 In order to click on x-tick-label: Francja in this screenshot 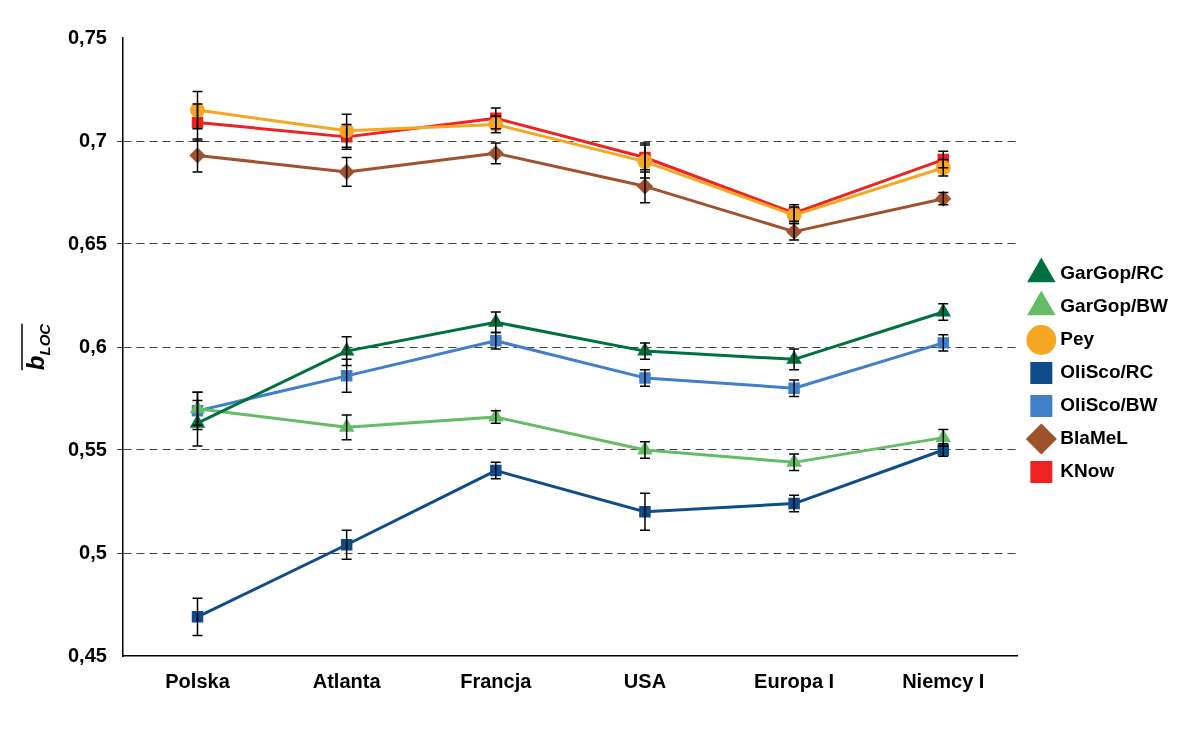, I will do `click(496, 680)`.